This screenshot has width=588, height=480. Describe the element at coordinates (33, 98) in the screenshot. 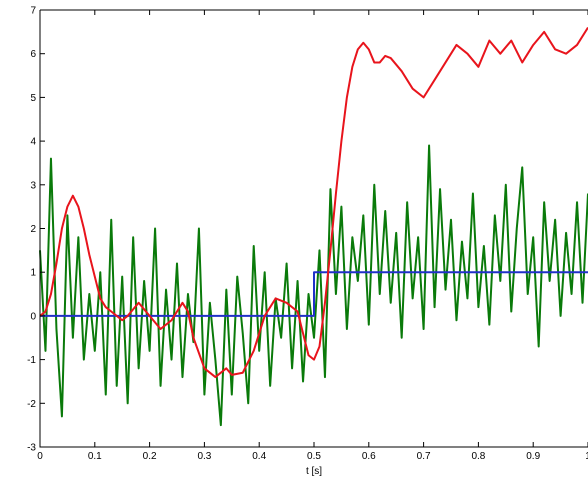

I see `y-tick-label: 5` at that location.